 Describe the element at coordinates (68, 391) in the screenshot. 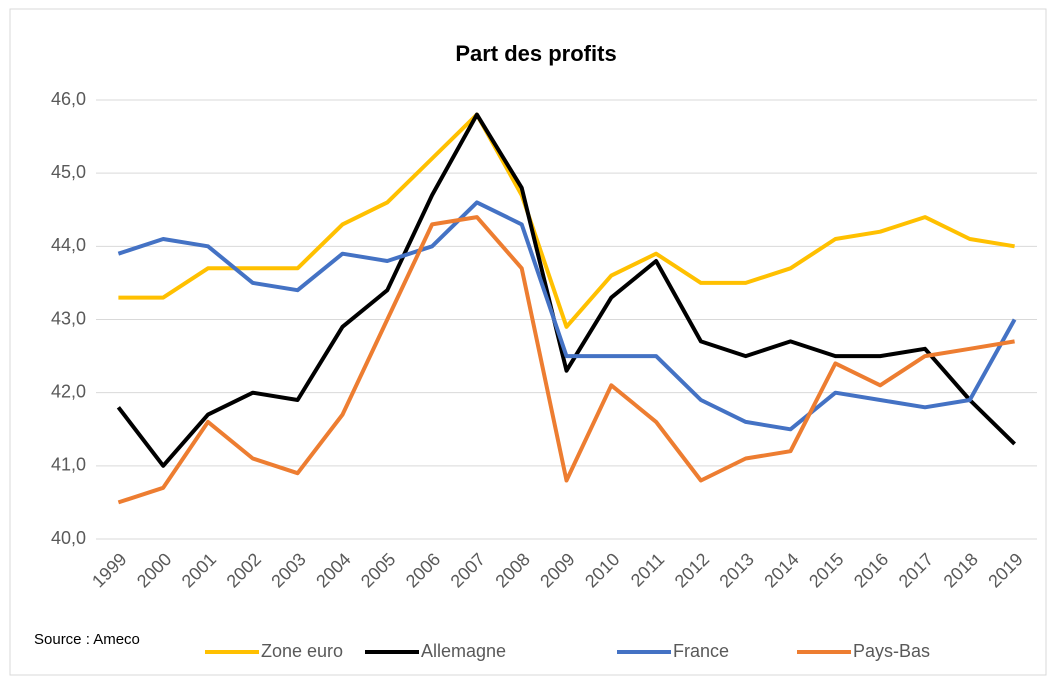

I see `y-tick-label: 42,0` at that location.